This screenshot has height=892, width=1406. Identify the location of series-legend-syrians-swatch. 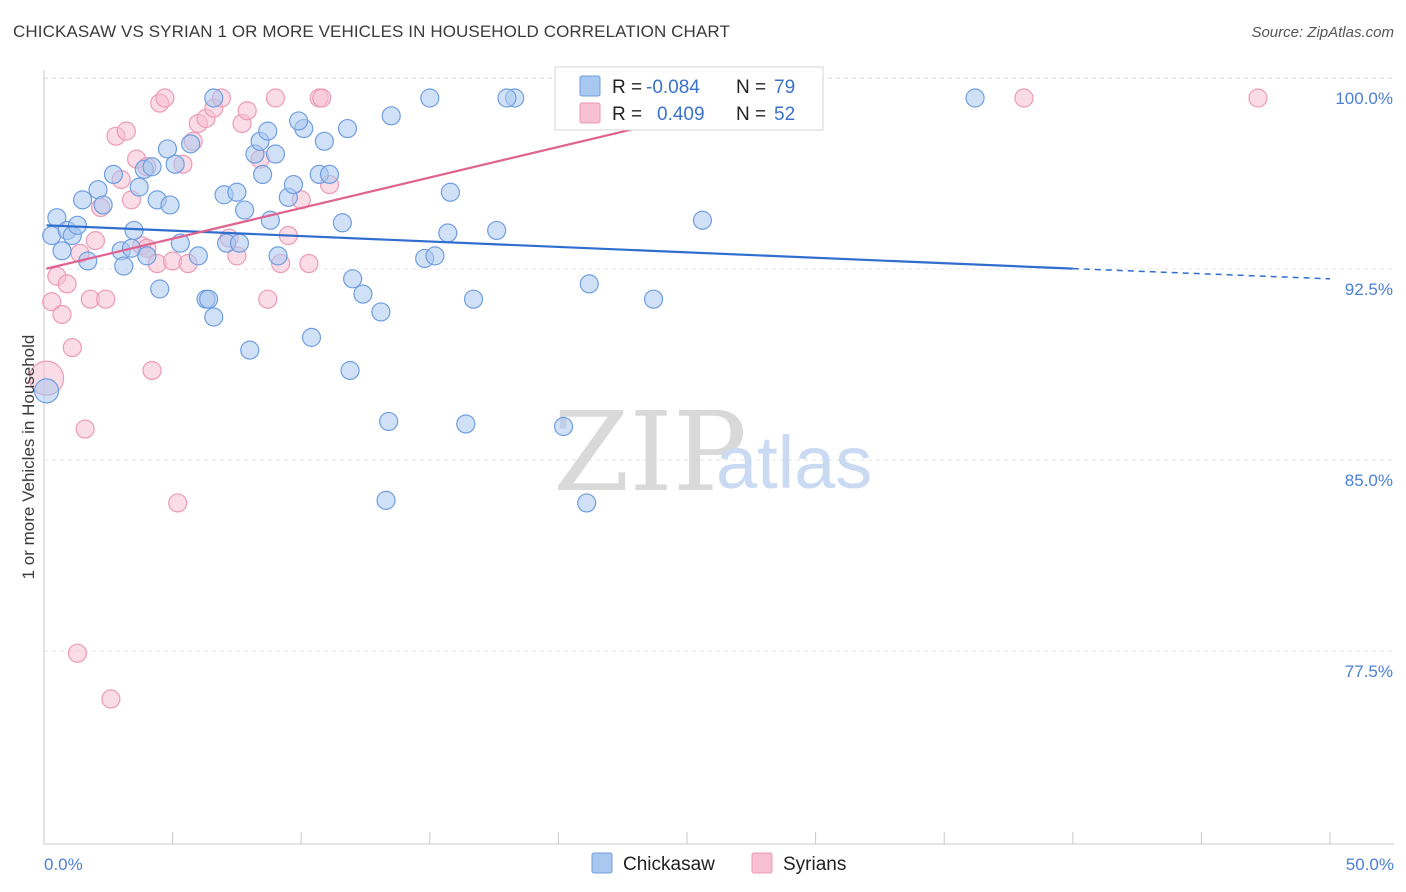
(762, 863).